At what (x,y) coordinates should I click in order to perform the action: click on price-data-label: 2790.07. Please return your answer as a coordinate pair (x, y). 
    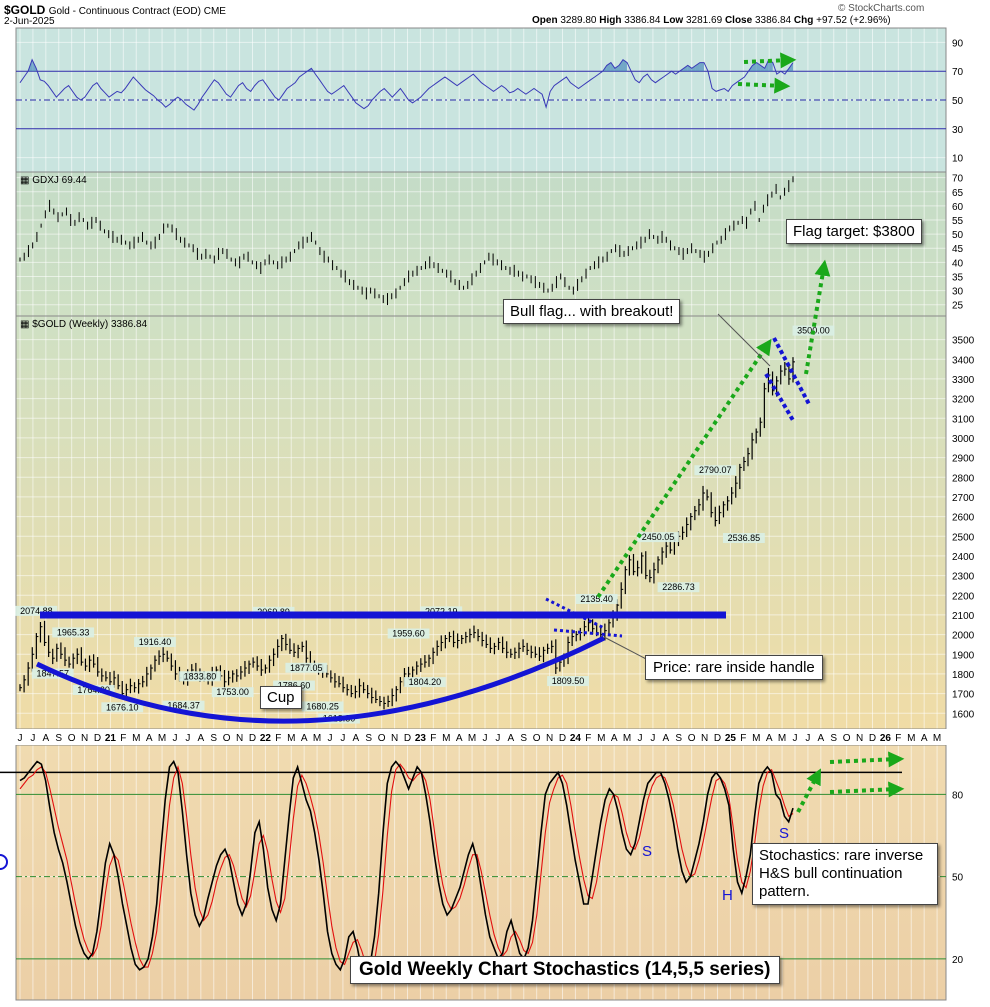
    Looking at the image, I should click on (715, 470).